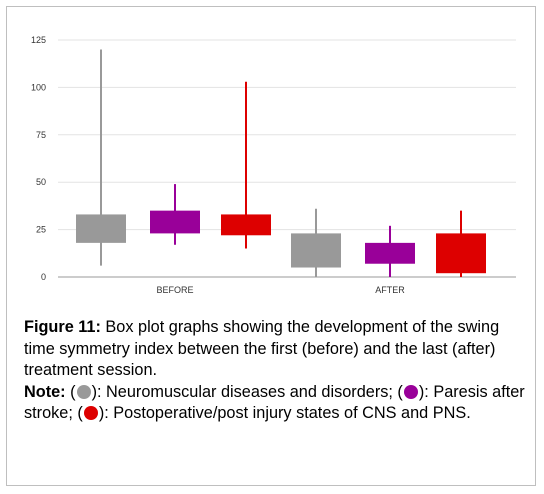 Image resolution: width=544 pixels, height=494 pixels. What do you see at coordinates (274, 402) in the screenshot?
I see `note-text-stroke: ): Paresis after stroke; (` at bounding box center [274, 402].